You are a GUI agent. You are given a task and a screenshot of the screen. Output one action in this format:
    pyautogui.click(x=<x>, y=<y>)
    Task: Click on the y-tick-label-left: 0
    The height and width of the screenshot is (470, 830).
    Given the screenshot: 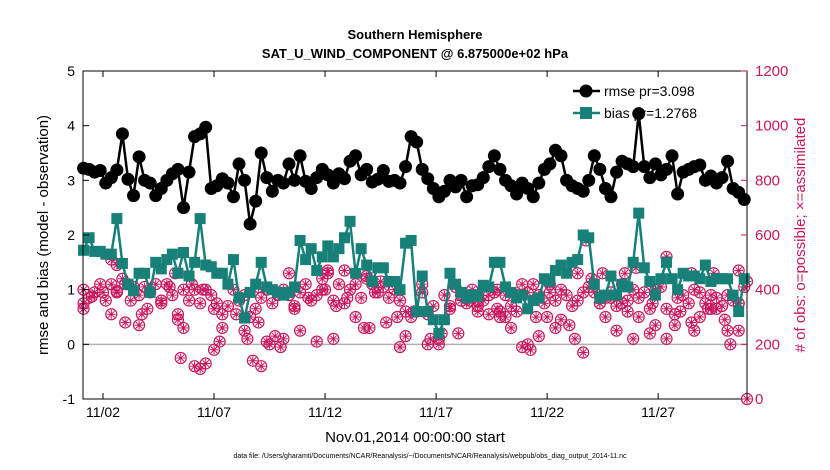 What is the action you would take?
    pyautogui.click(x=71, y=344)
    